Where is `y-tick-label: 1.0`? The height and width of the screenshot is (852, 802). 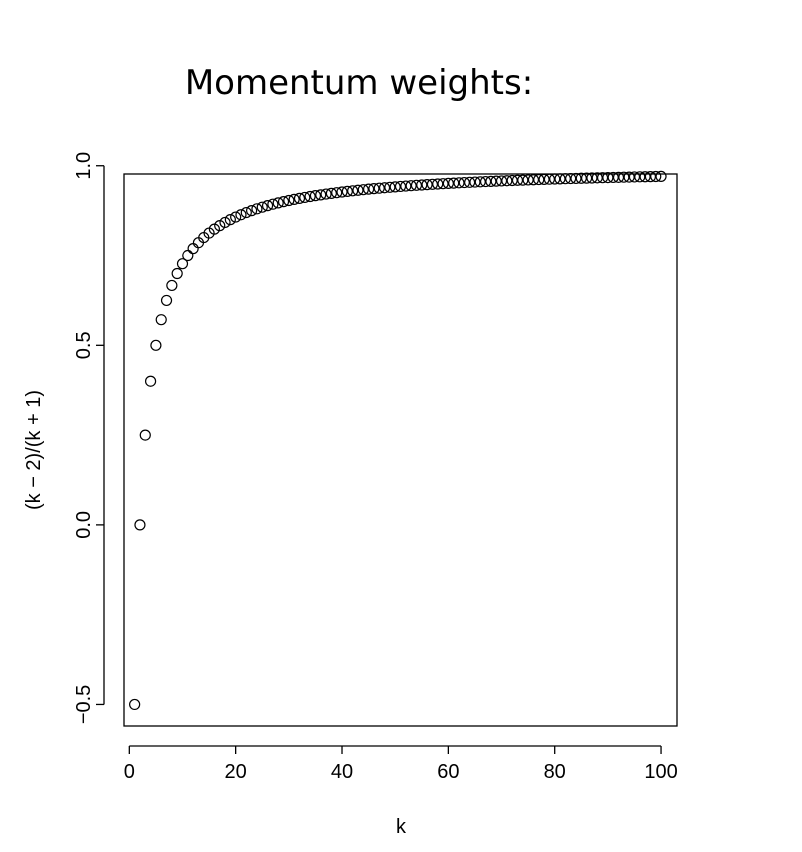 y-tick-label: 1.0 is located at coordinates (84, 166).